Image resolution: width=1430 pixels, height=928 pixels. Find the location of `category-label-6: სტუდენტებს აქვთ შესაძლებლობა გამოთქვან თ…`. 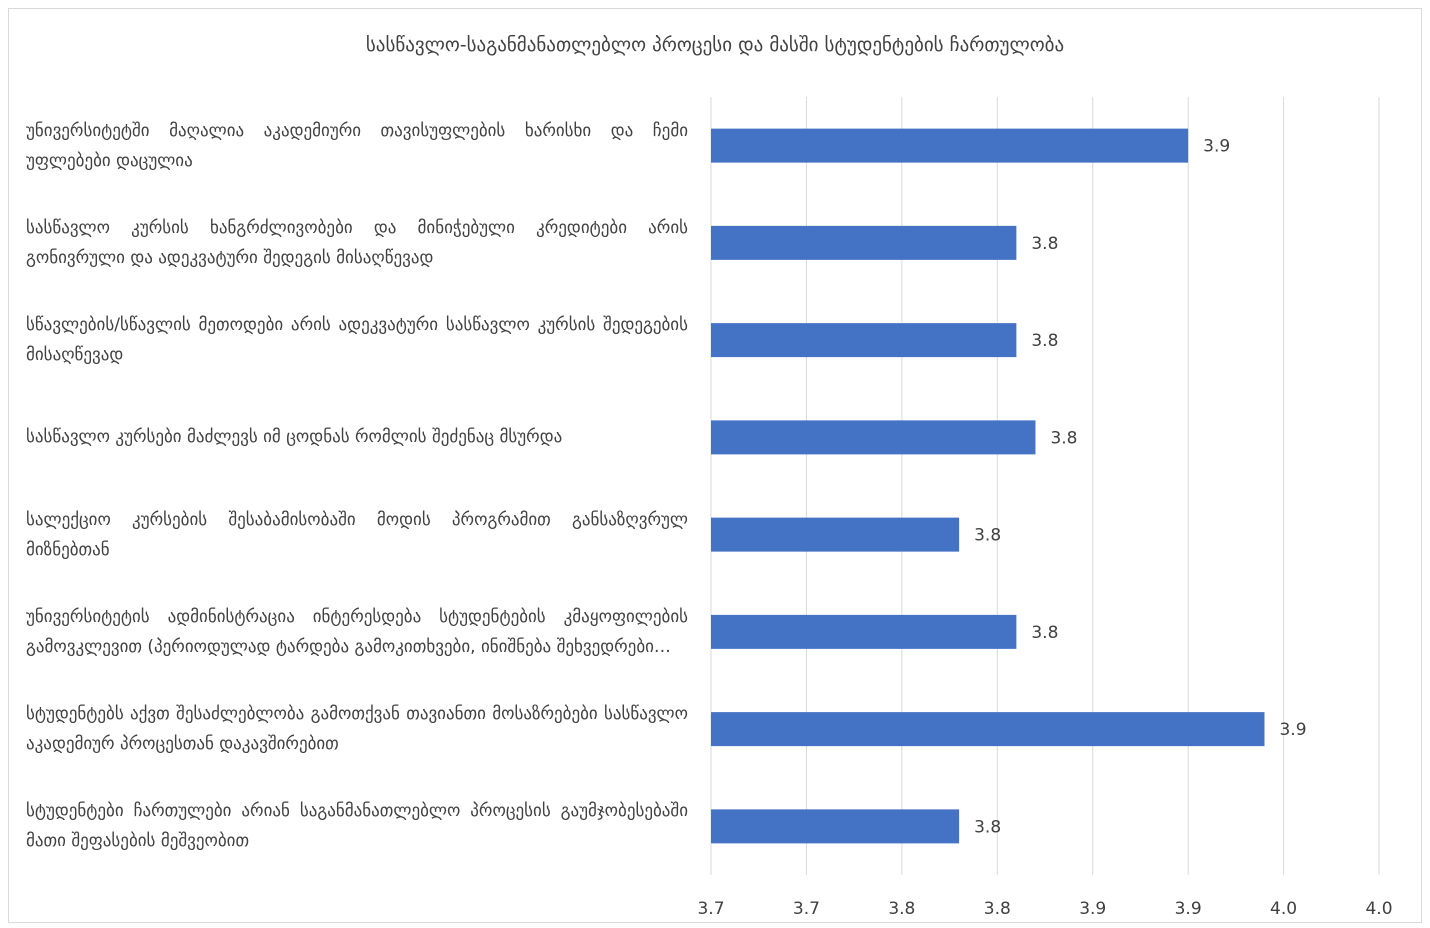

category-label-6: სტუდენტებს აქვთ შესაძლებლობა გამოთქვან თ… is located at coordinates (357, 729).